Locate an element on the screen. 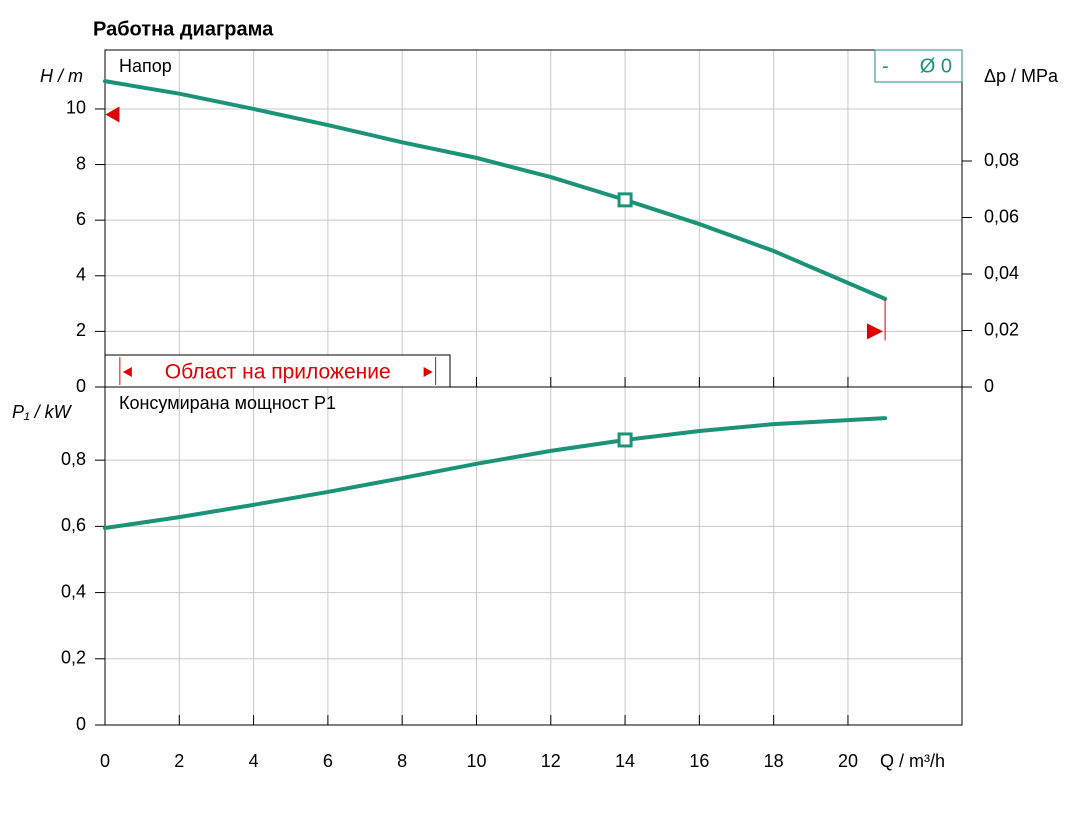 This screenshot has height=816, width=1090. x-tick-label: 2 is located at coordinates (179, 761).